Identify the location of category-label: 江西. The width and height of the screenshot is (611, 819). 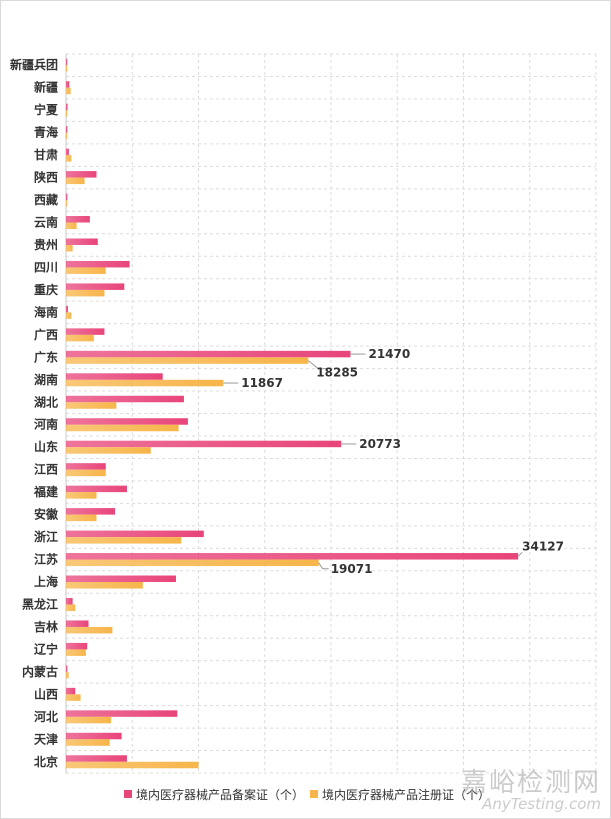
(46, 469).